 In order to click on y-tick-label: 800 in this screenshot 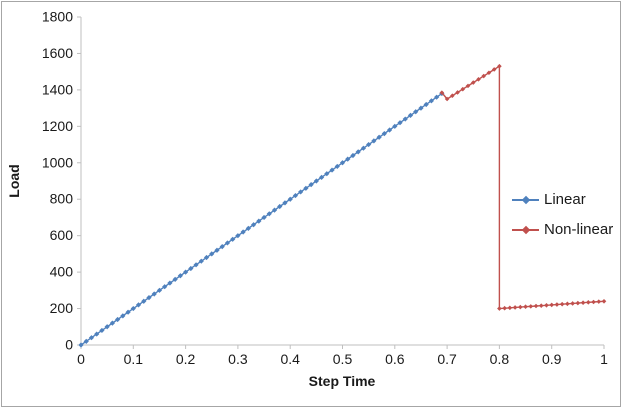, I will do `click(62, 199)`.